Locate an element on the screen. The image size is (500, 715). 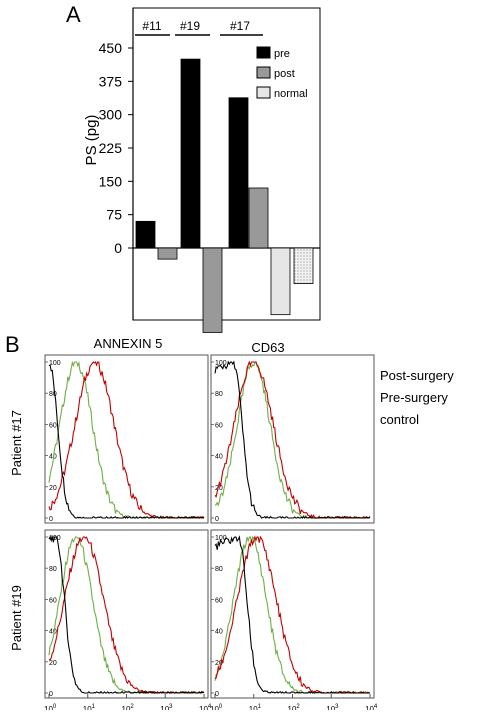
legend-swatch-pre is located at coordinates (263, 52).